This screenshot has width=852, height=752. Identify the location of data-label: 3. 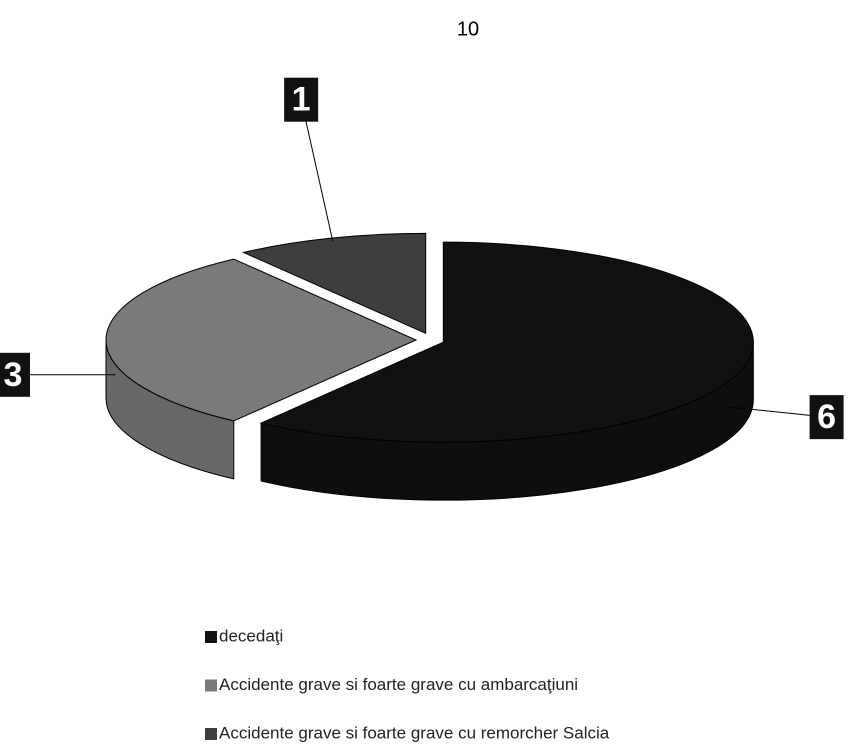
(13, 375).